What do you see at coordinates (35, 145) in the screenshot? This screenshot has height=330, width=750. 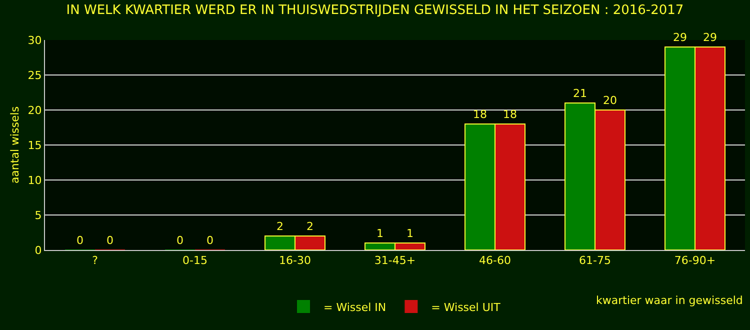 I see `y-tick-label: 15` at bounding box center [35, 145].